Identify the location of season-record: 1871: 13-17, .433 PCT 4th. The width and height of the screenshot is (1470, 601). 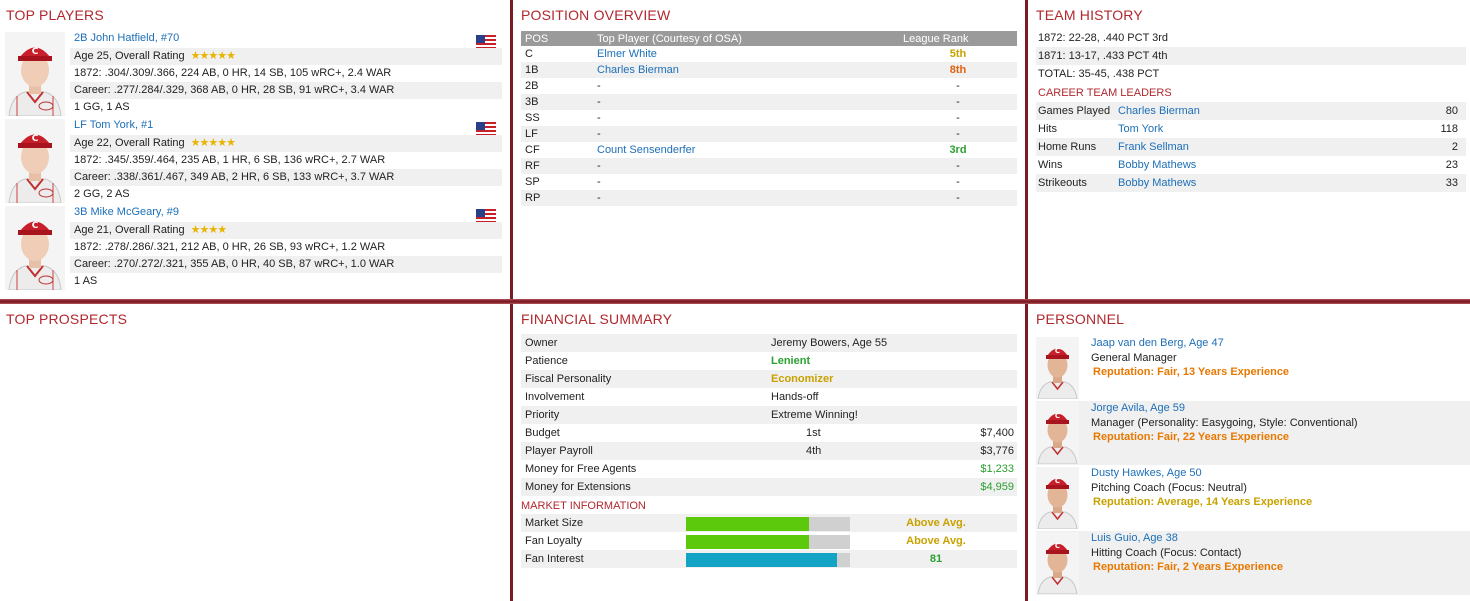
(1251, 56).